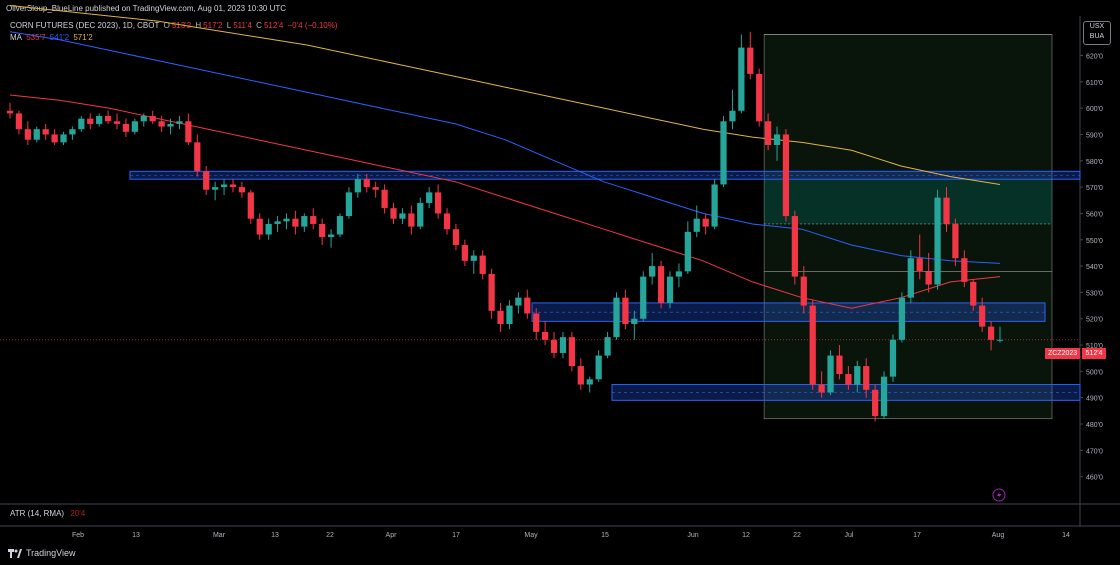  What do you see at coordinates (219, 535) in the screenshot?
I see `x-tick-label-2: Mar` at bounding box center [219, 535].